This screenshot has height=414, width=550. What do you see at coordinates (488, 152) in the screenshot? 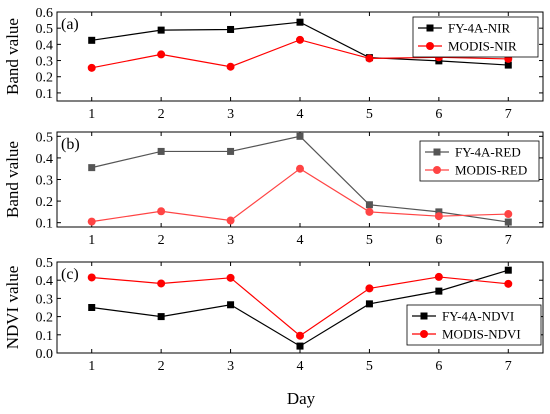
I see `legend-label: FY-4A-RED` at bounding box center [488, 152].